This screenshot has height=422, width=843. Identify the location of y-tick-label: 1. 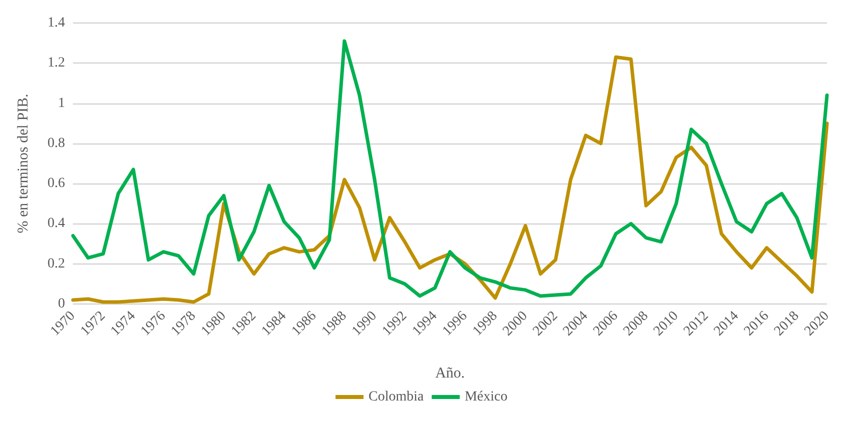
(61, 103).